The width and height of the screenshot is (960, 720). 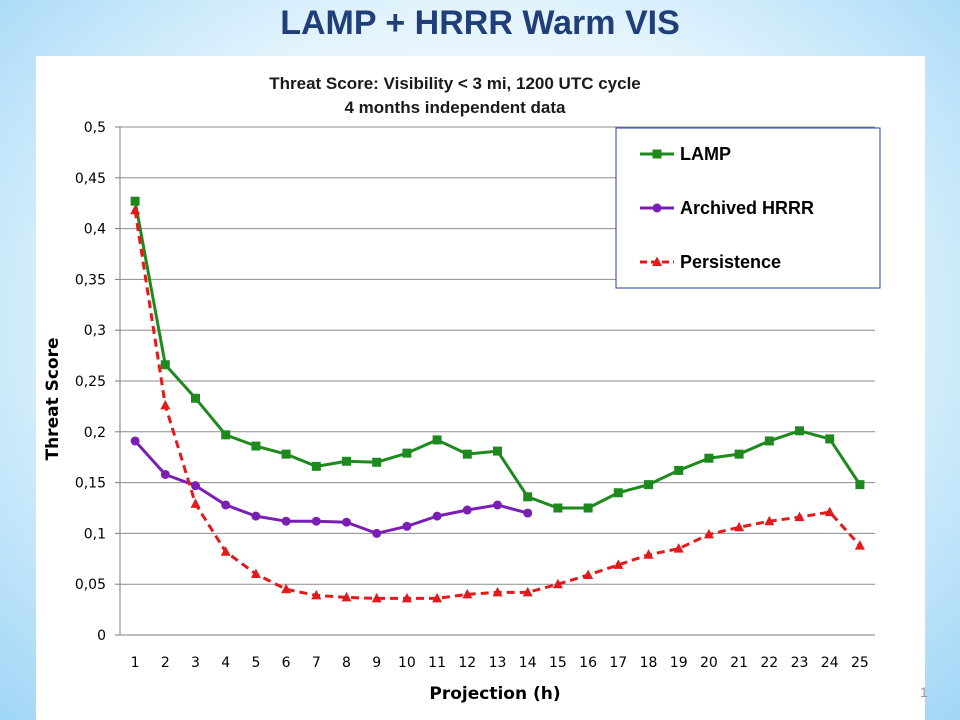 I want to click on y-tick-label: 0,35, so click(x=90, y=280).